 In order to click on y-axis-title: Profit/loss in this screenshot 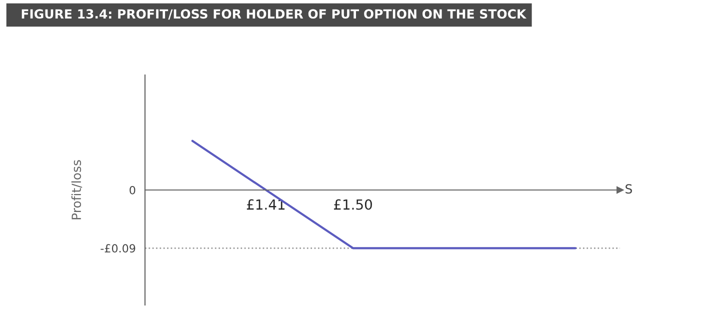, I will do `click(76, 190)`.